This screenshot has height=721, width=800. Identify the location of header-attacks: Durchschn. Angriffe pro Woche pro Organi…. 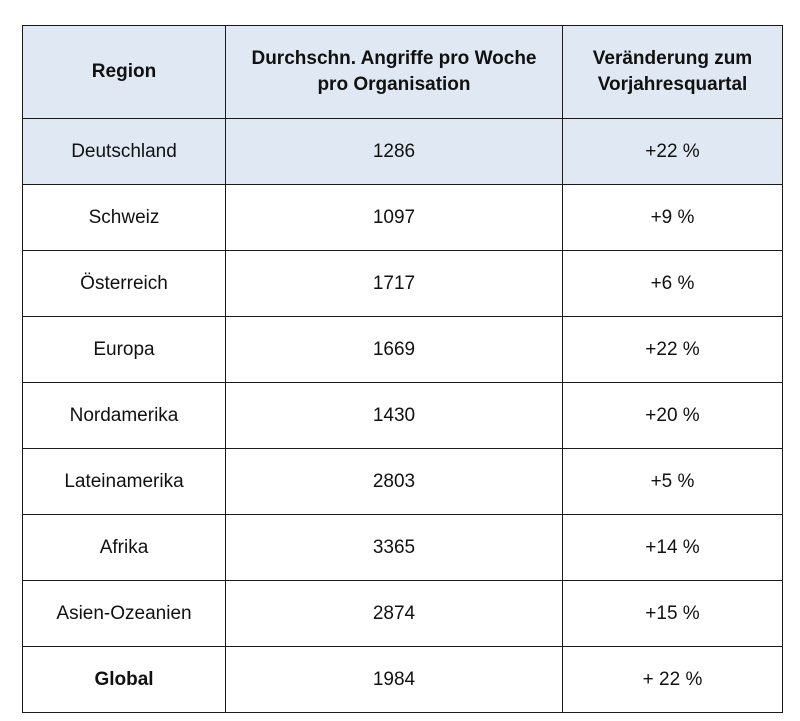
(394, 72).